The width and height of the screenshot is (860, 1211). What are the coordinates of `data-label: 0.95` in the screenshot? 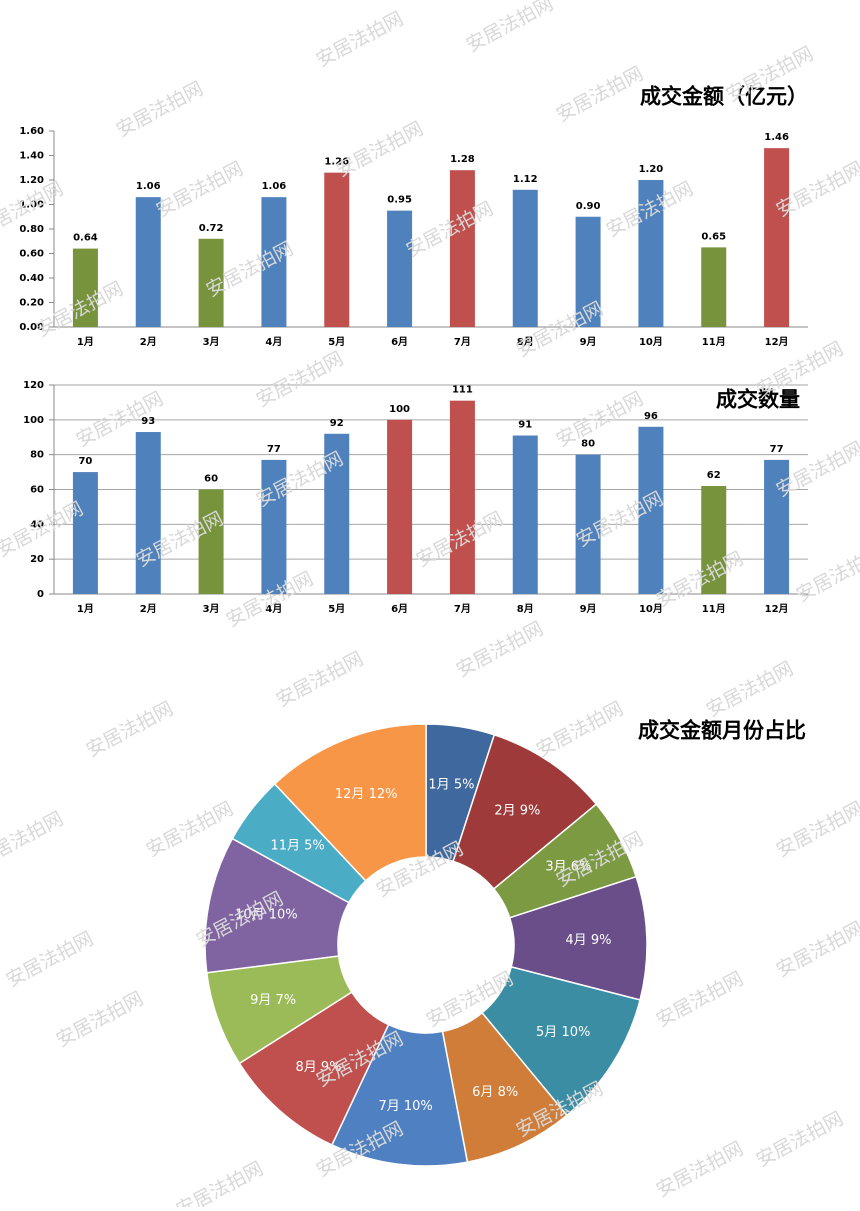 It's located at (399, 200).